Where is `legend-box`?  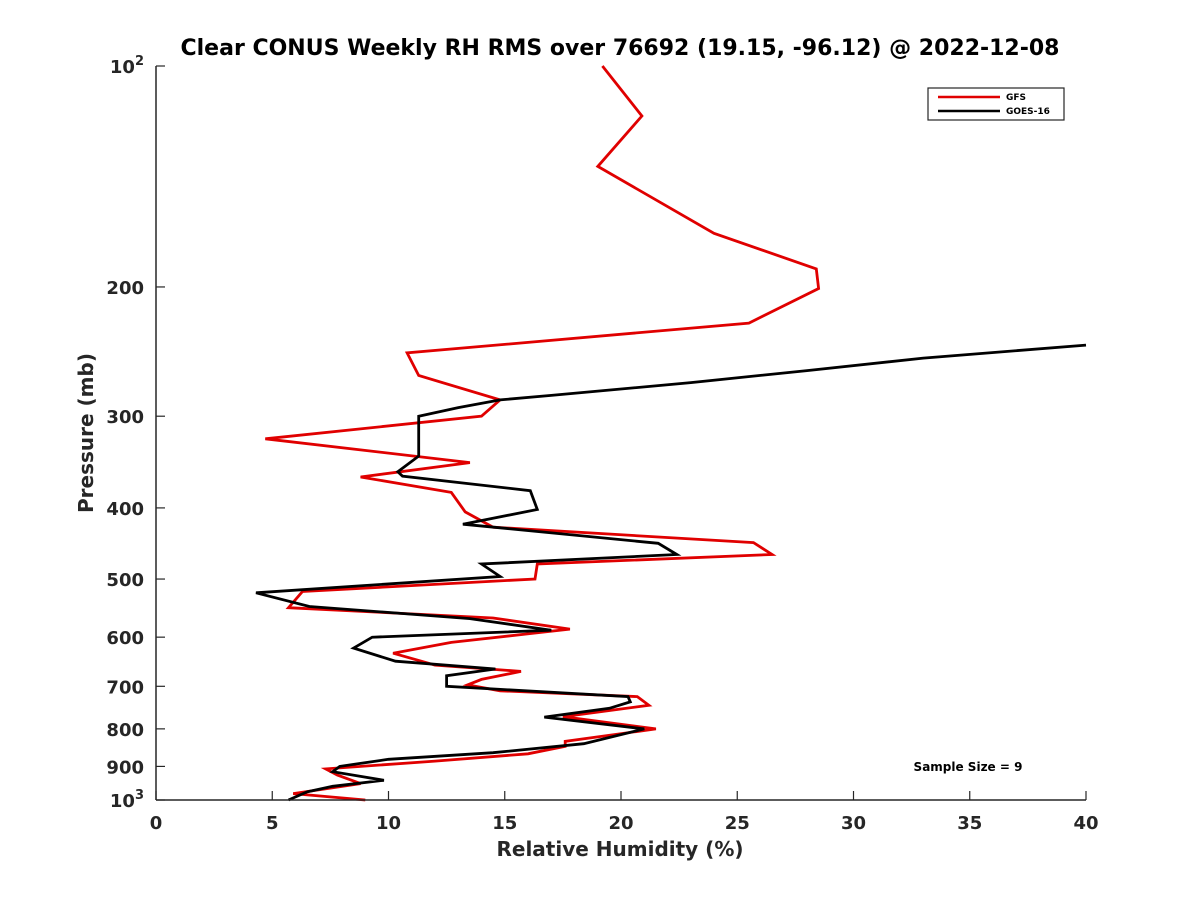 legend-box is located at coordinates (996, 104).